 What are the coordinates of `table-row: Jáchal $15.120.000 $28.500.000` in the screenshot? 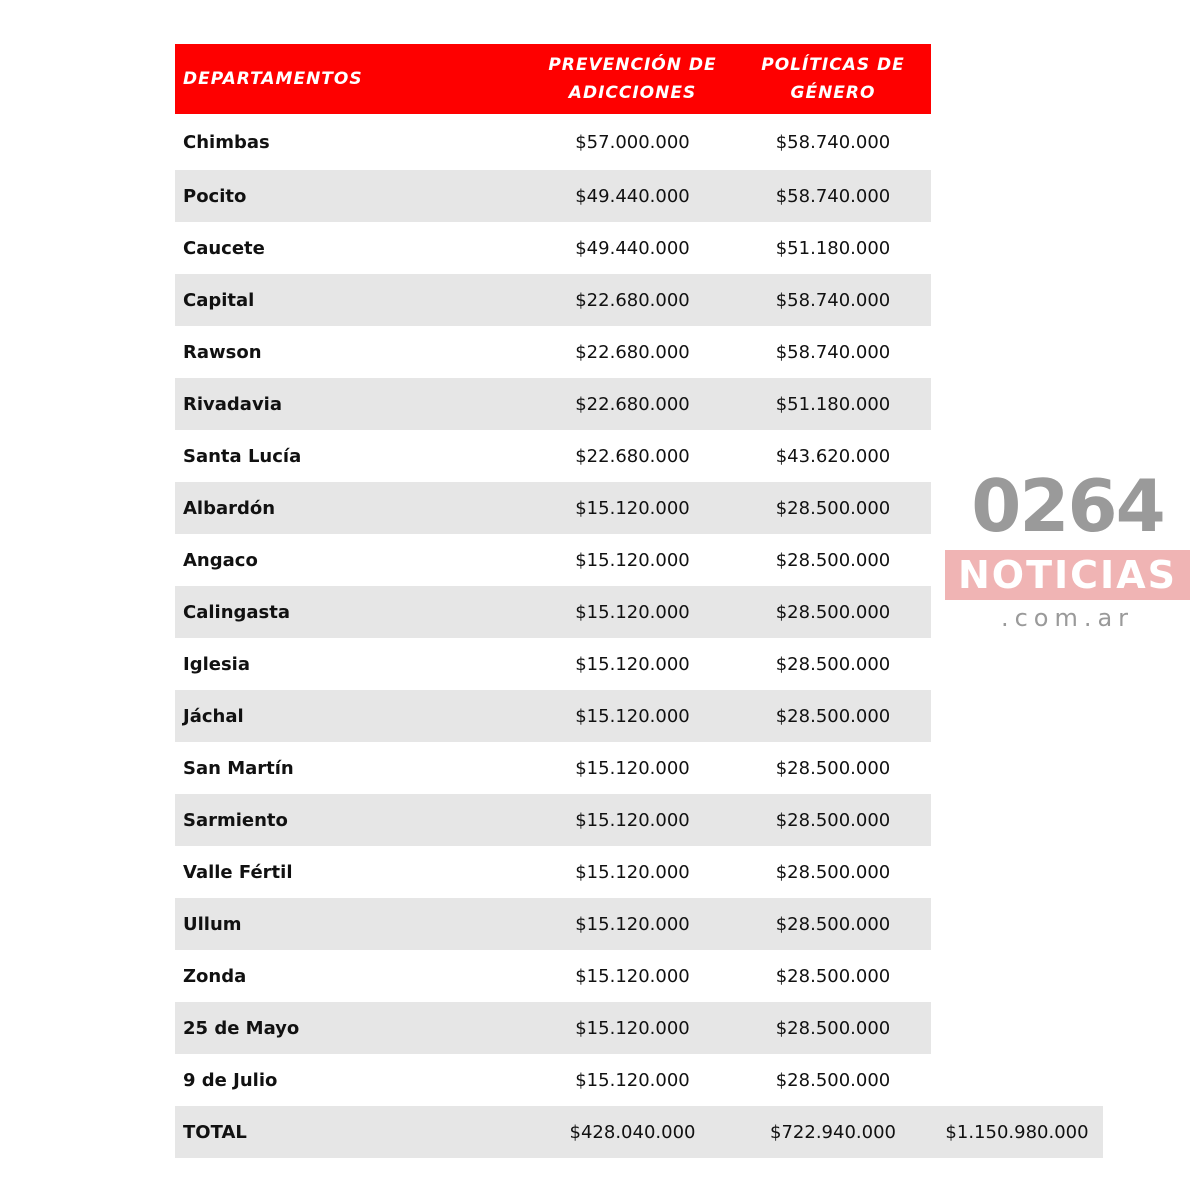 It's located at (553, 716).